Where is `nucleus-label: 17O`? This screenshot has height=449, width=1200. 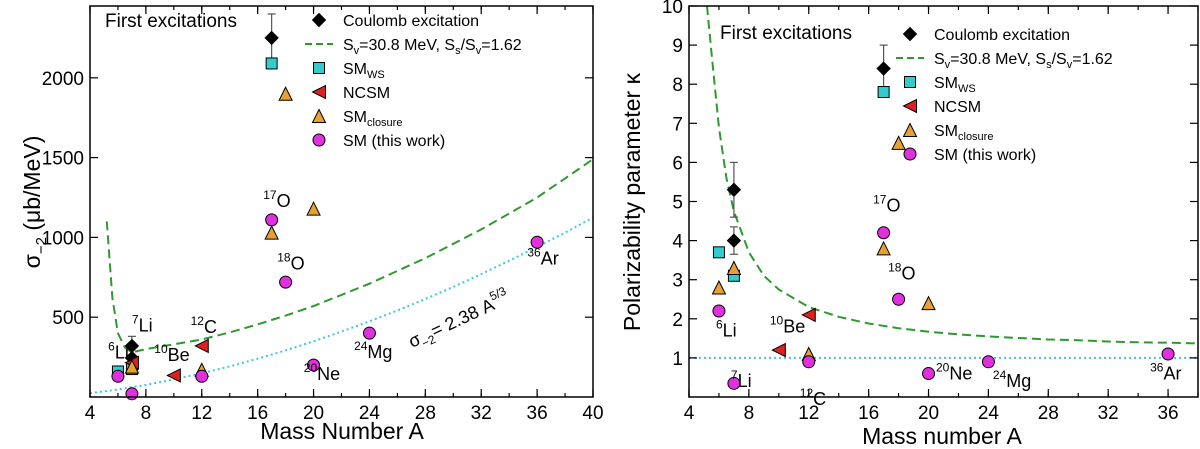 nucleus-label: 17O is located at coordinates (886, 203).